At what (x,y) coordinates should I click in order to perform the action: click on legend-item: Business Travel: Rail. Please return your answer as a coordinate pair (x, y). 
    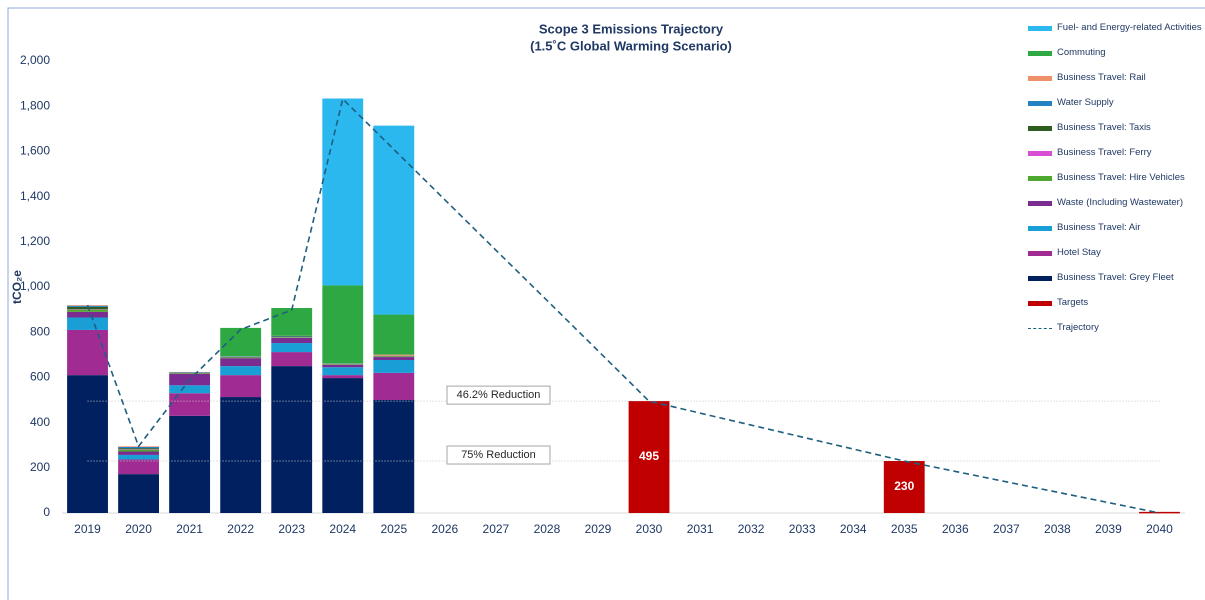
    Looking at the image, I should click on (1115, 84).